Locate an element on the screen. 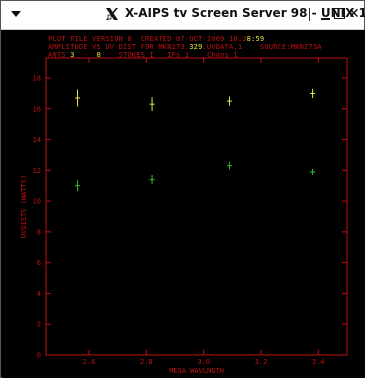  header-line-2-text-a: AMPLITUDE VS UV DIST FOR MKN273. is located at coordinates (119, 47).